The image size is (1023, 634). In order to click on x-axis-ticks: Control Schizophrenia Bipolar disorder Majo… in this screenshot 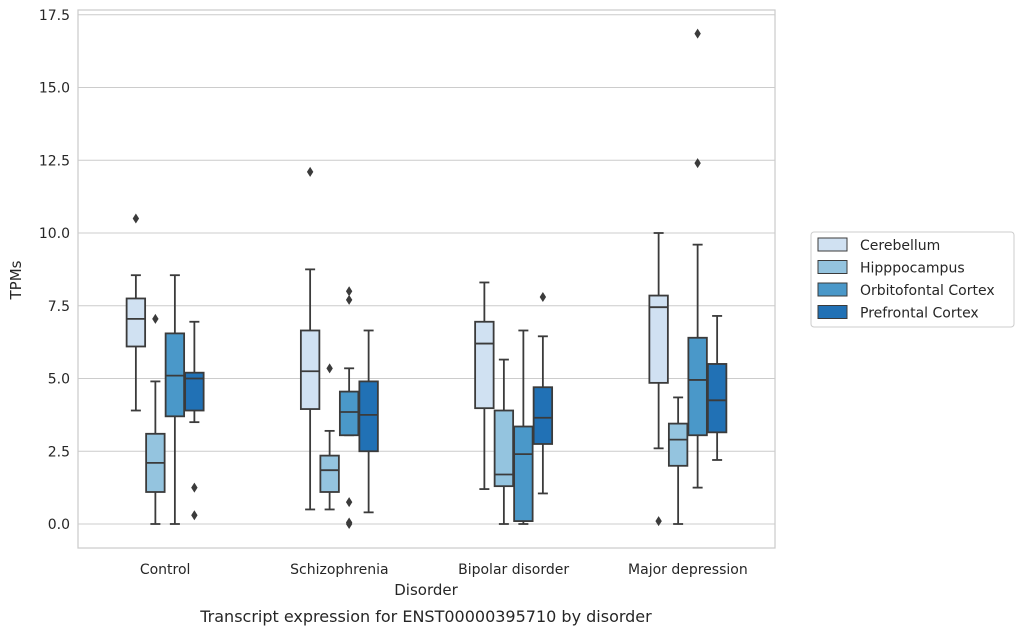, I will do `click(444, 570)`.